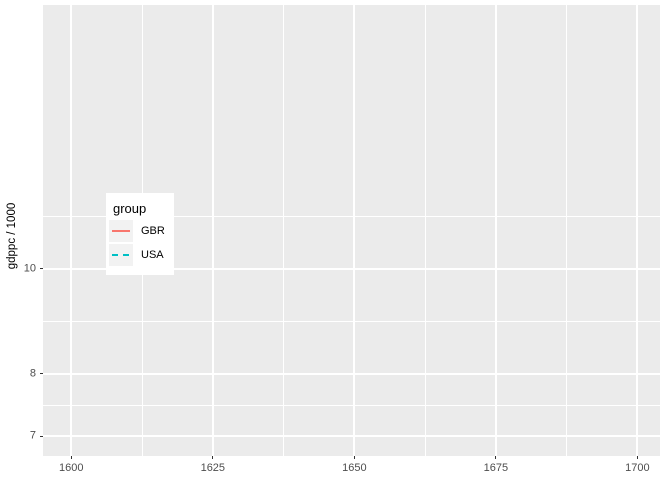 This screenshot has width=672, height=480. What do you see at coordinates (121, 231) in the screenshot?
I see `legend-key-solid-line-swatch` at bounding box center [121, 231].